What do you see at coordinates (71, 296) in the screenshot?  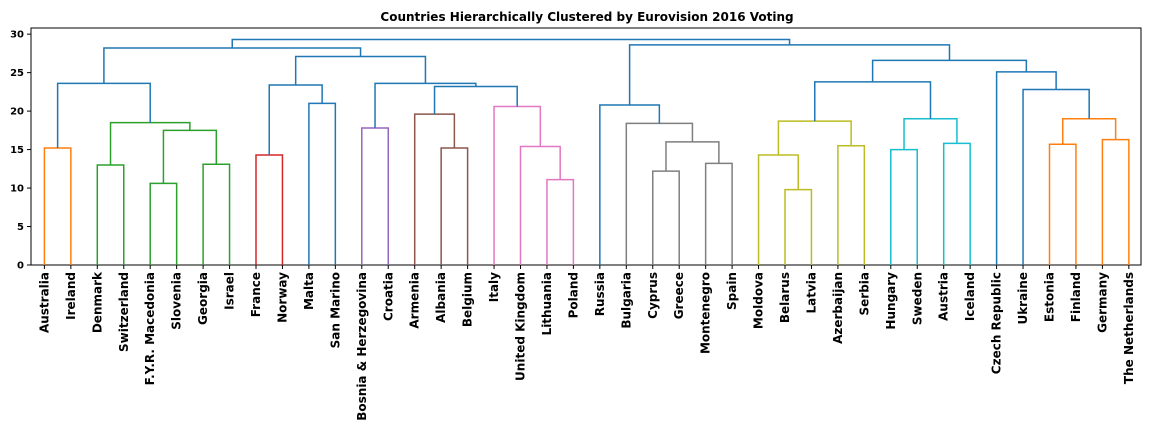 I see `x-tick-label: Ireland` at bounding box center [71, 296].